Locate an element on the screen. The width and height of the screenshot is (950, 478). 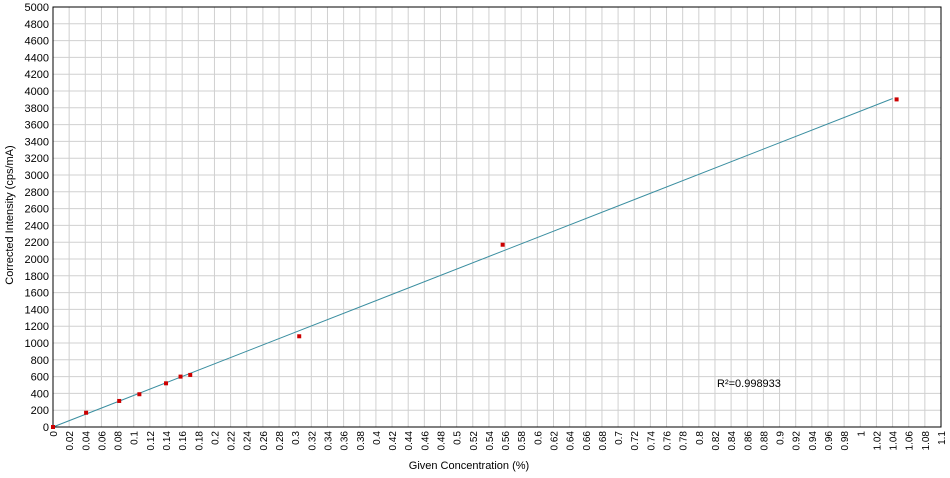
y-tick-label: 600 is located at coordinates (40, 378).